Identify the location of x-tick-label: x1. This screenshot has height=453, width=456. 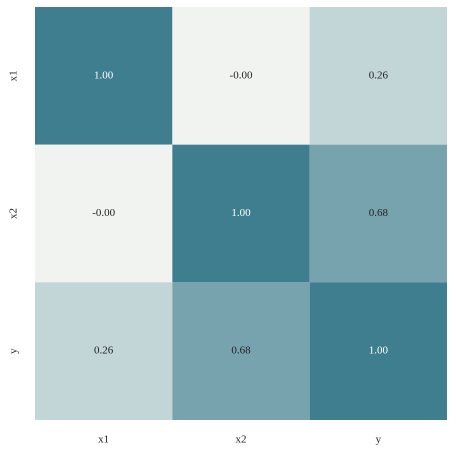
(103, 440).